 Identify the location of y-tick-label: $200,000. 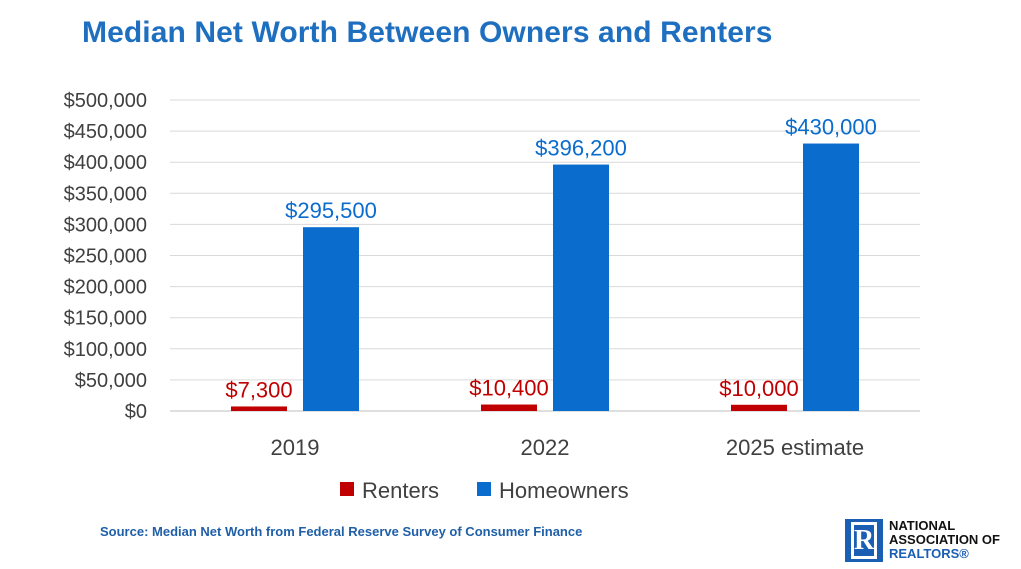
(105, 288).